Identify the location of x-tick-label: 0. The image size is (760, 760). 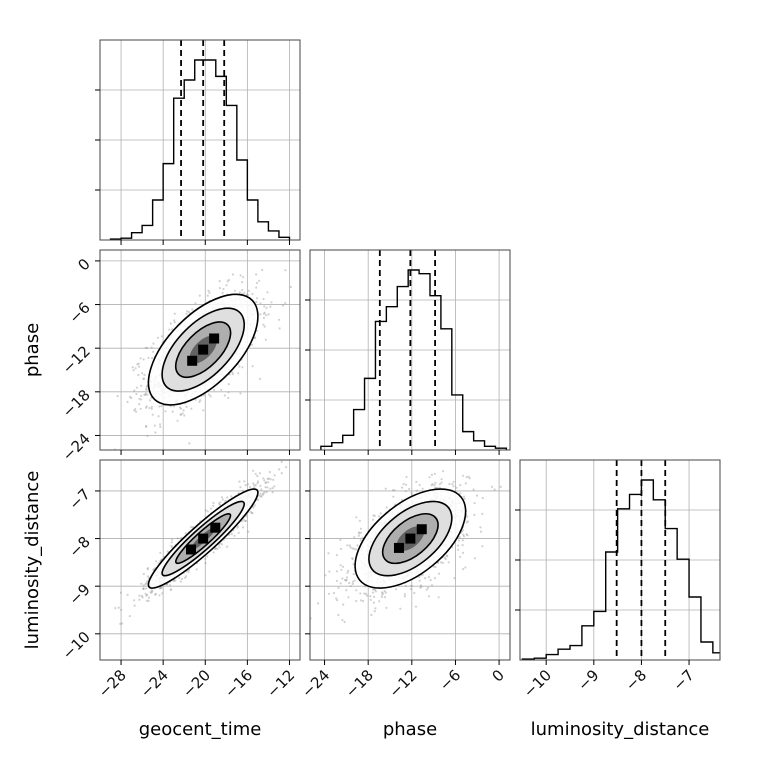
(497, 675).